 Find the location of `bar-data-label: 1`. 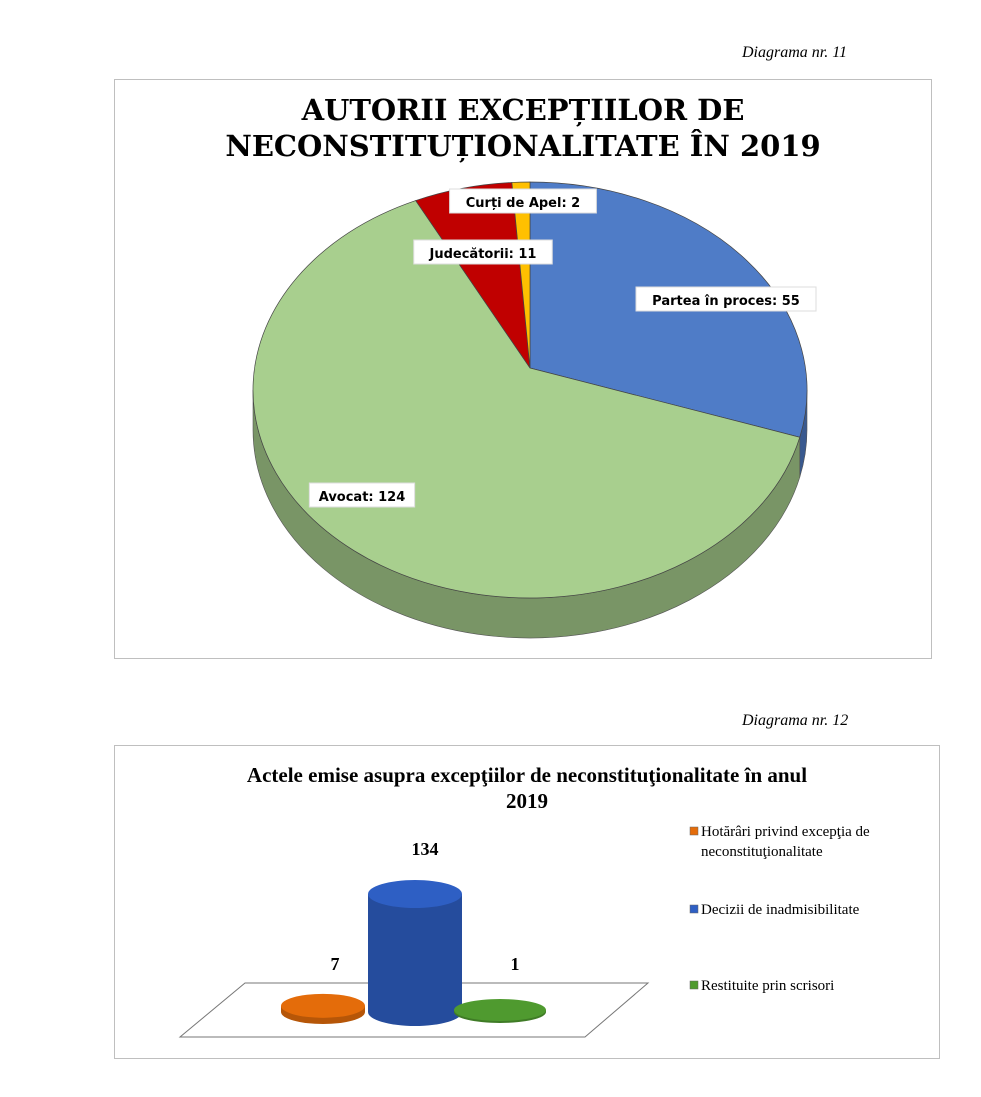

bar-data-label: 1 is located at coordinates (515, 964).